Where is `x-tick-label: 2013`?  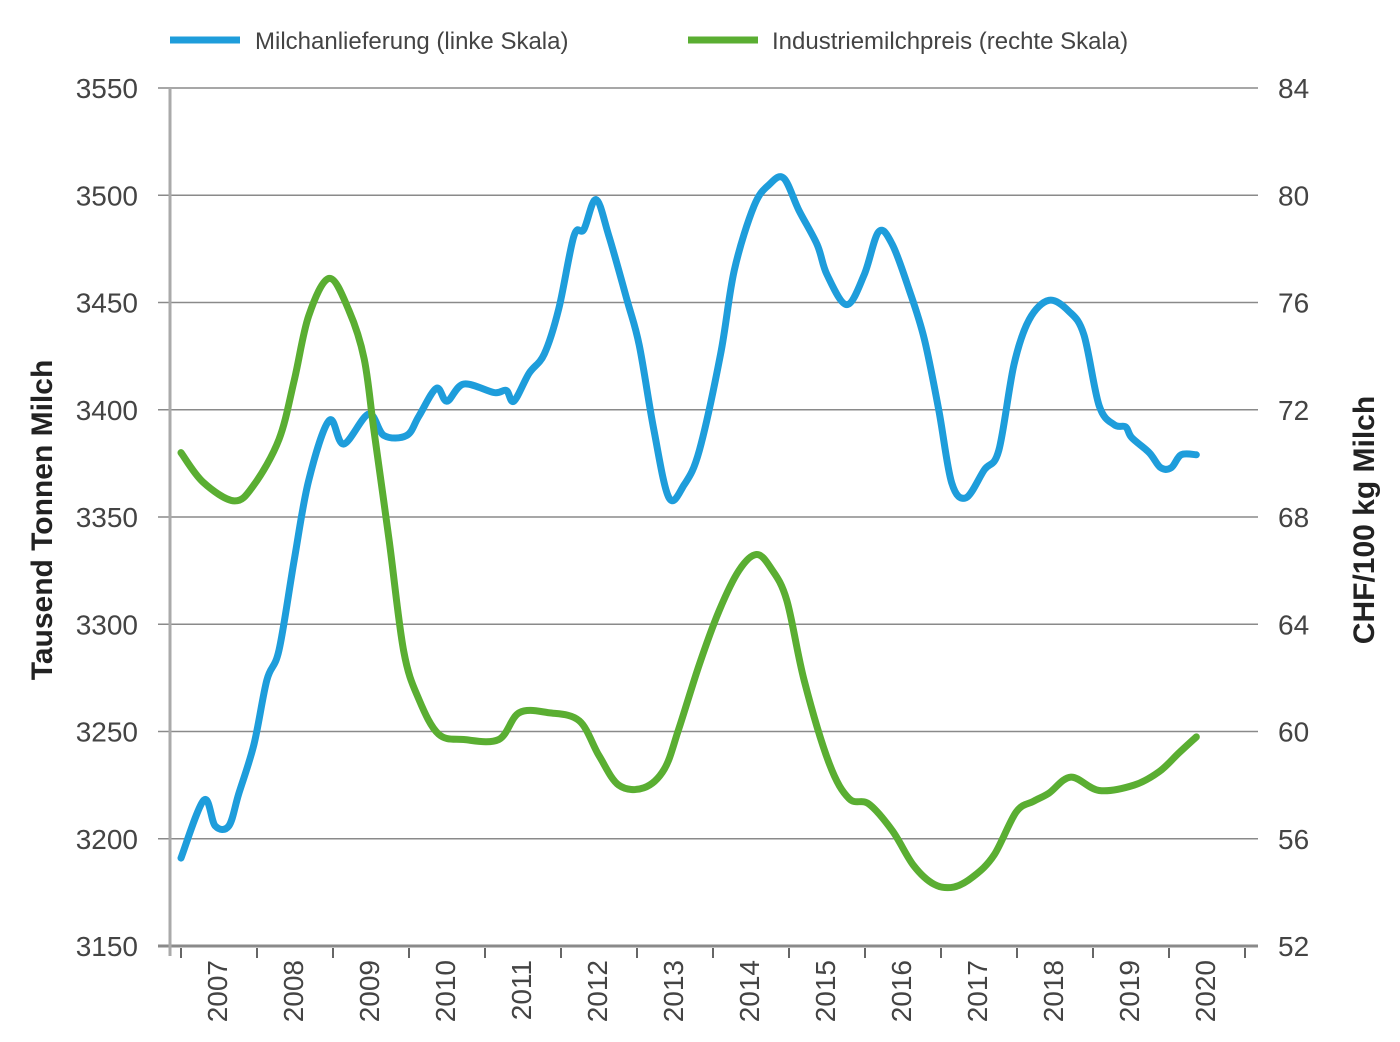 x-tick-label: 2013 is located at coordinates (673, 991).